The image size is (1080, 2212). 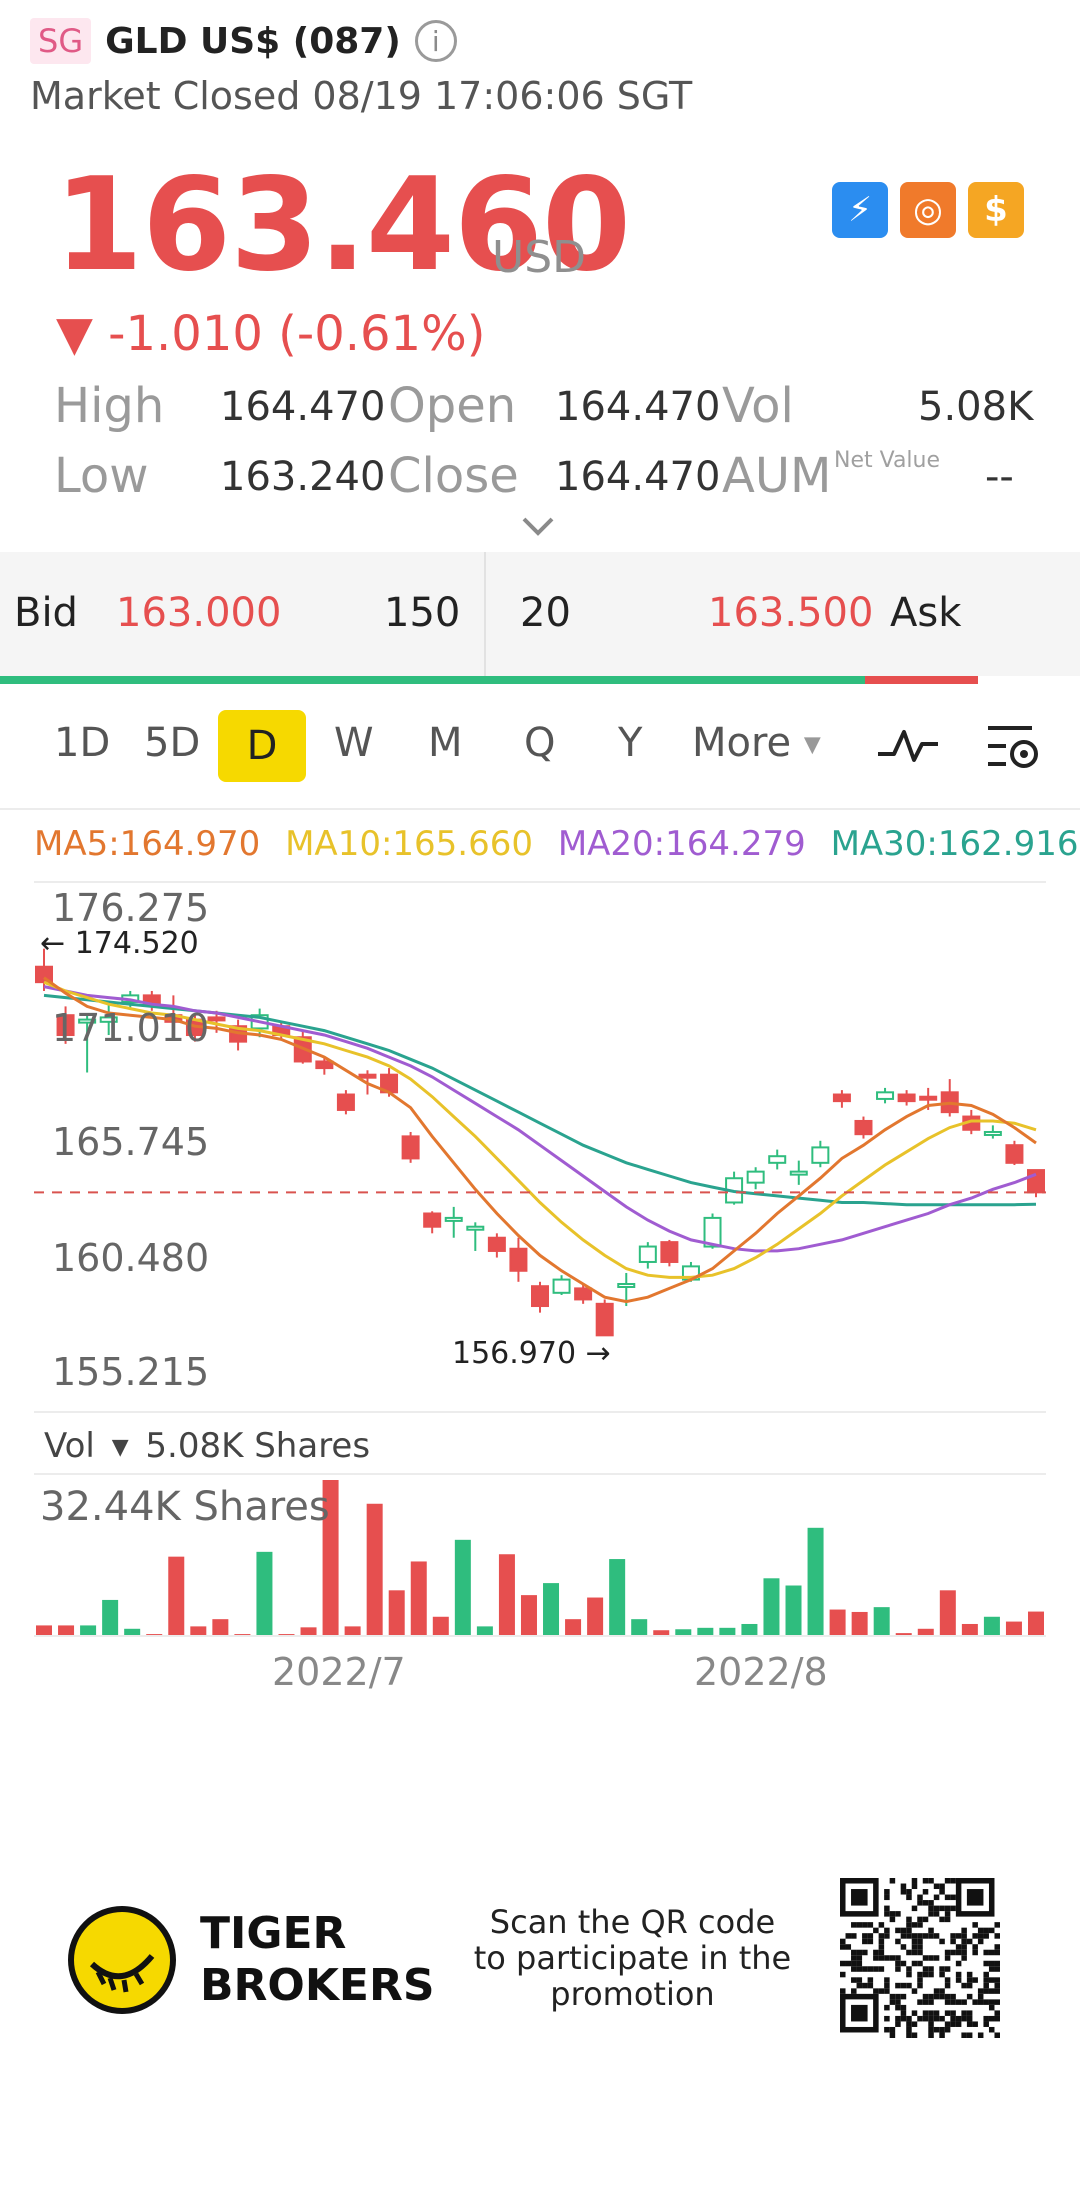 What do you see at coordinates (920, 1958) in the screenshot?
I see `qr-code` at bounding box center [920, 1958].